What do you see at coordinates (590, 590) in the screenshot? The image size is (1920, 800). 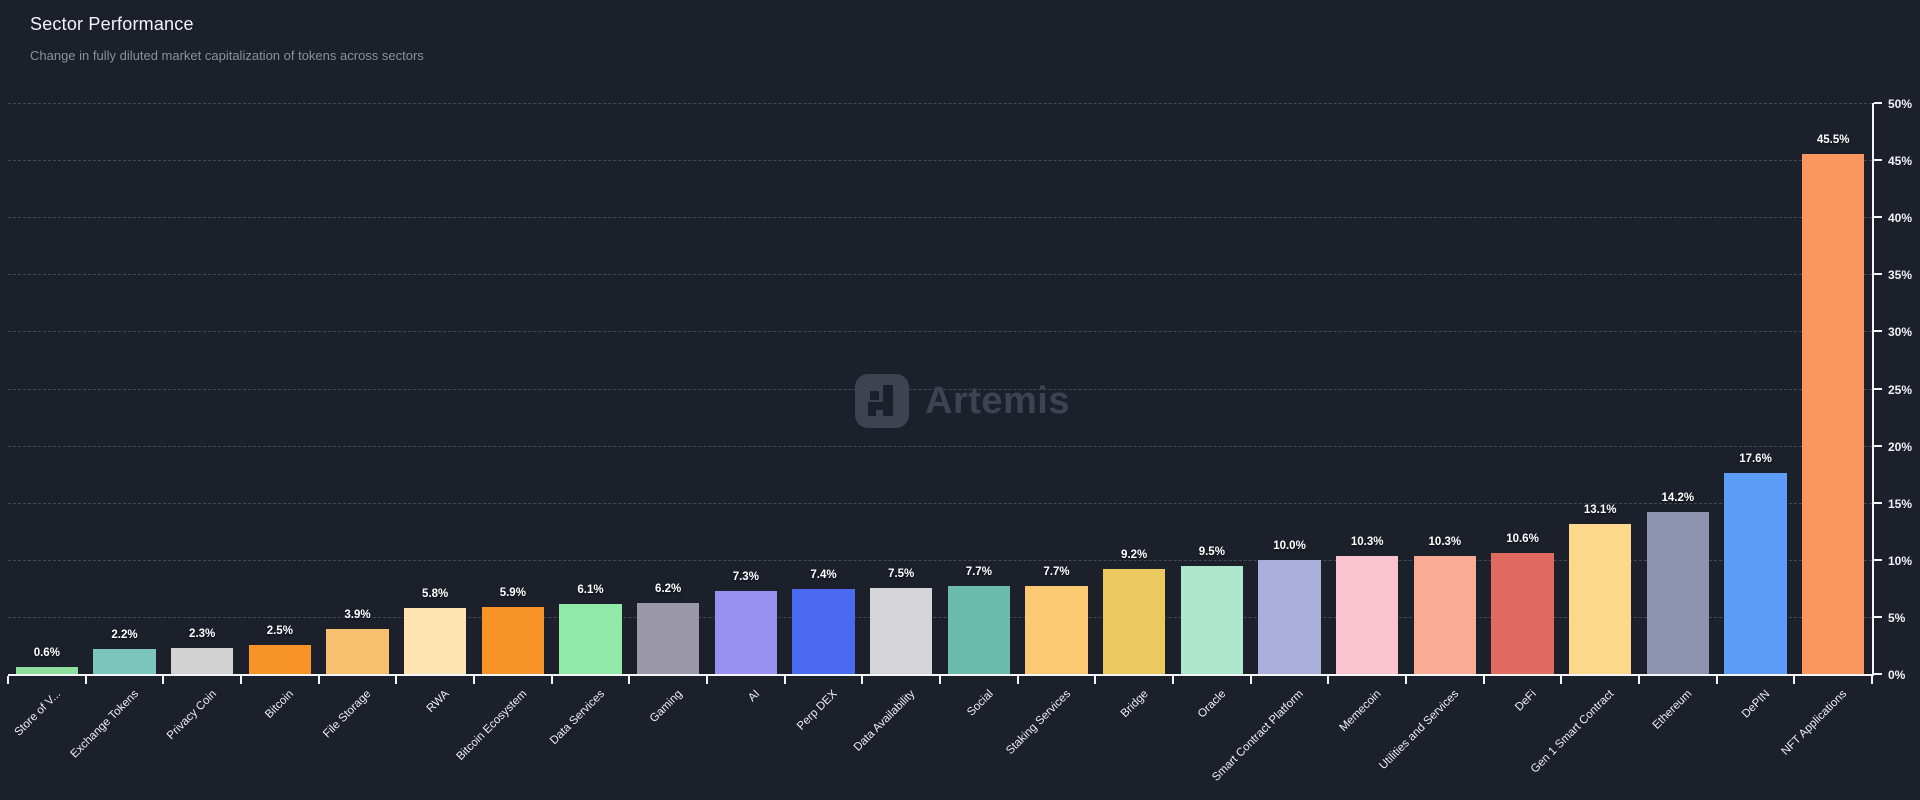 I see `bar-value-label: 6.1%` at bounding box center [590, 590].